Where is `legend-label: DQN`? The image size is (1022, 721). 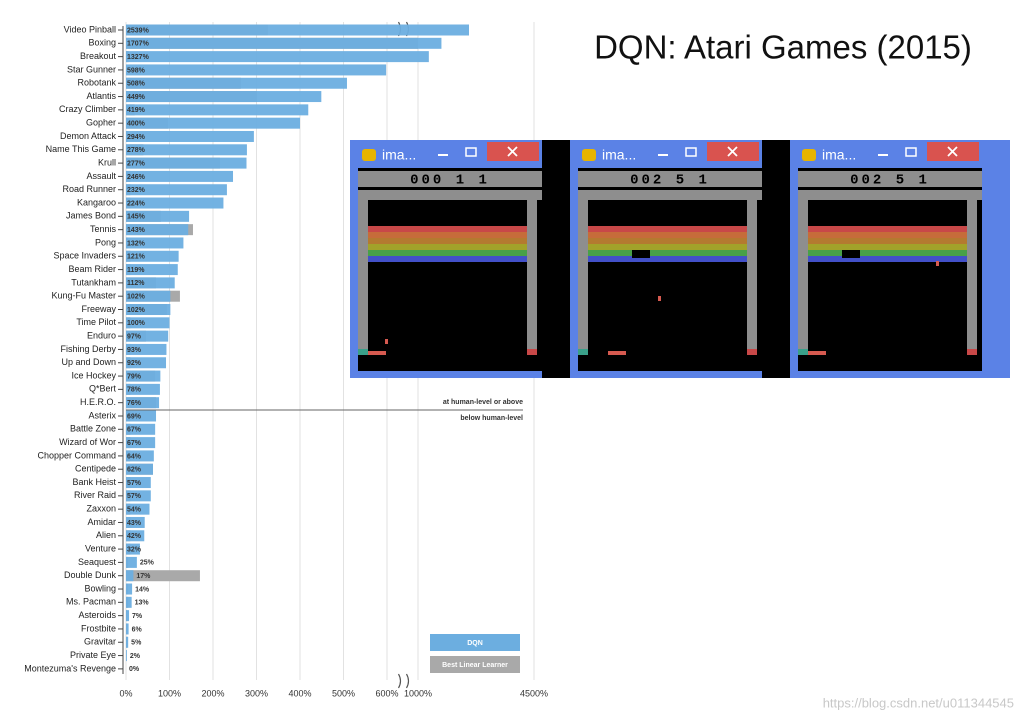
legend-label: DQN is located at coordinates (475, 643).